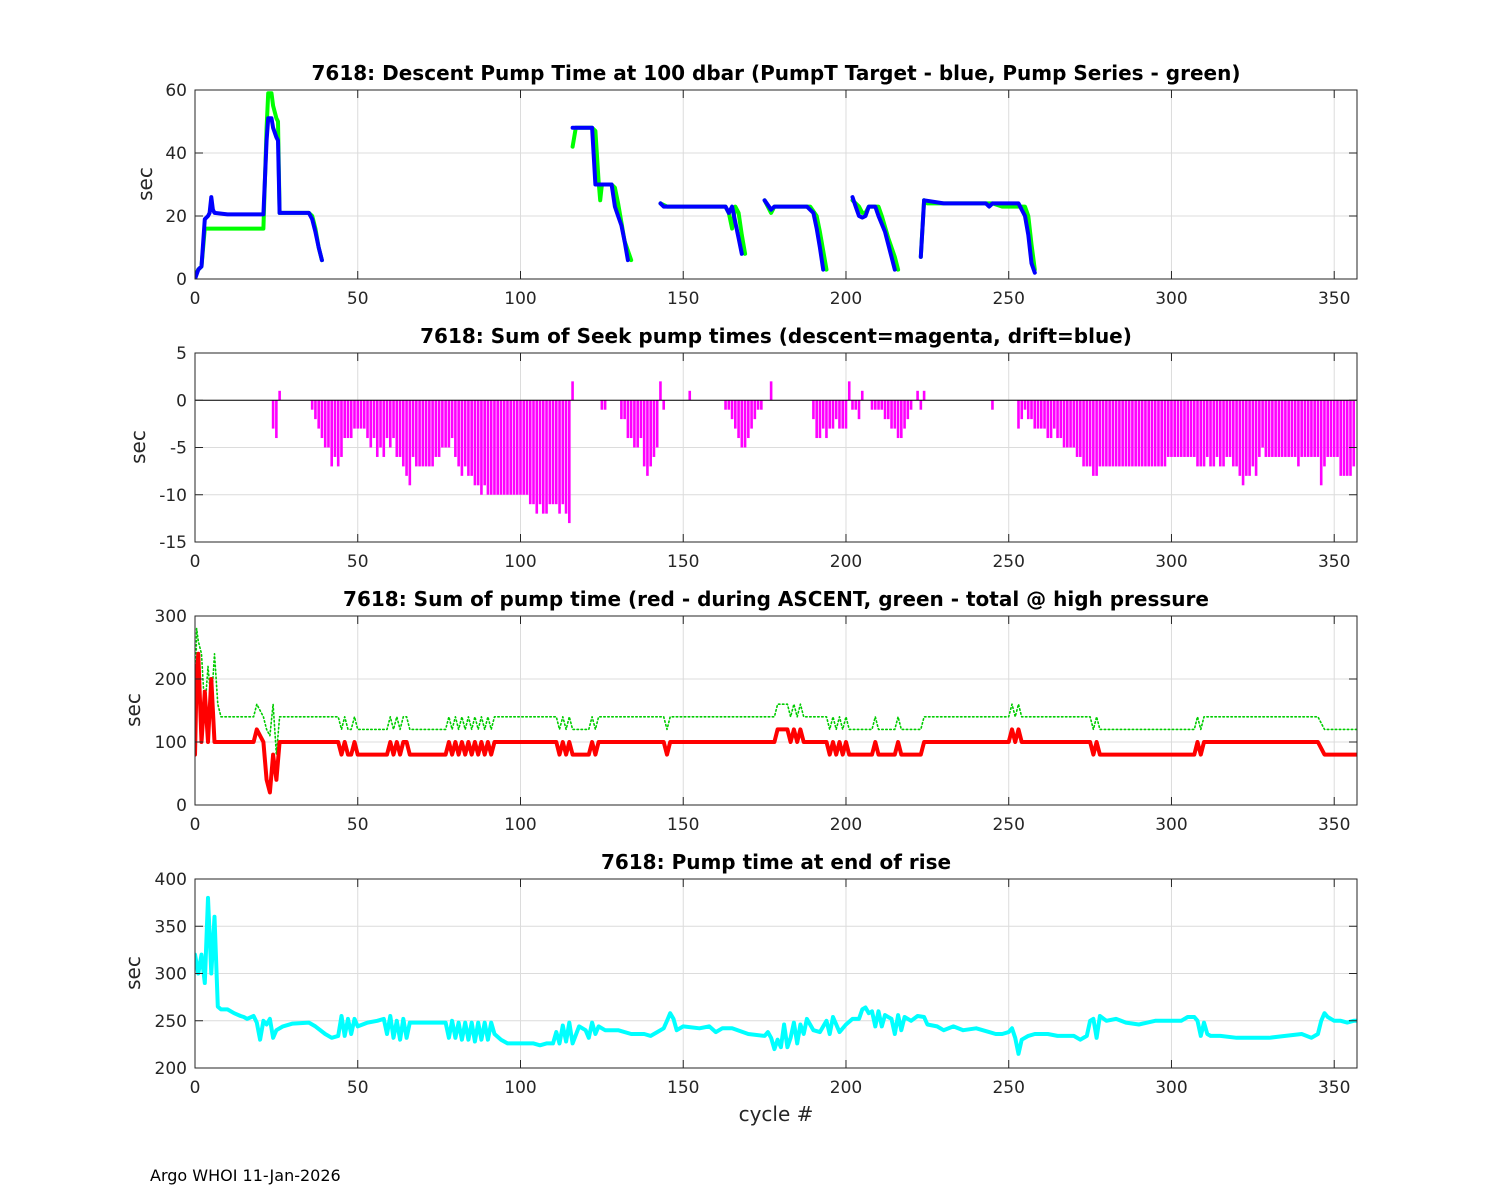 This screenshot has width=1500, height=1200. Describe the element at coordinates (776, 862) in the screenshot. I see `panel-title: 7618: Pump time at end of rise` at that location.